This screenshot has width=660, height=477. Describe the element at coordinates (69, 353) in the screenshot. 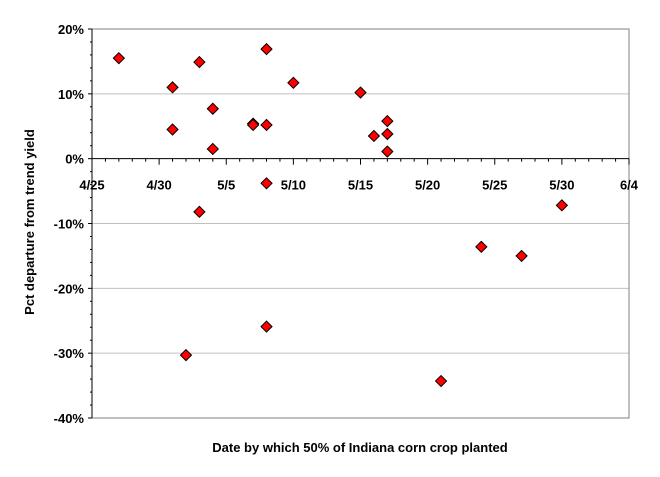

I see `y-tick-label: -30%` at that location.